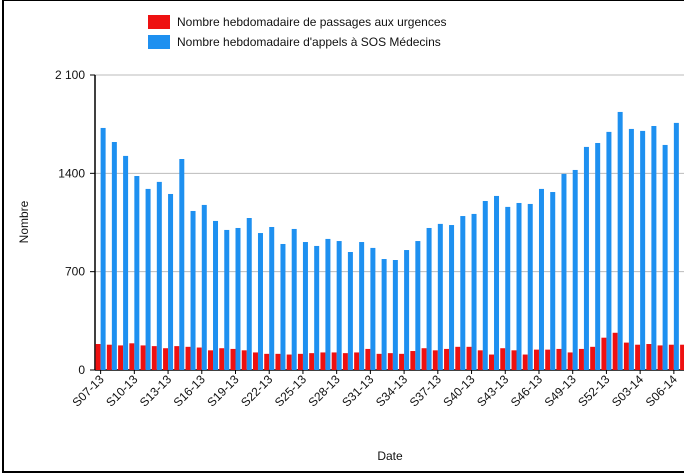  Describe the element at coordinates (70, 75) in the screenshot. I see `y-tick-label: 2 100` at that location.